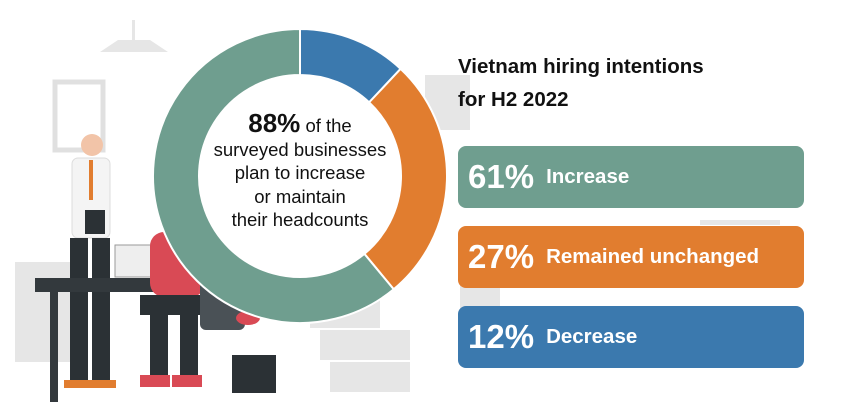  Describe the element at coordinates (90, 261) in the screenshot. I see `man-standing` at that location.